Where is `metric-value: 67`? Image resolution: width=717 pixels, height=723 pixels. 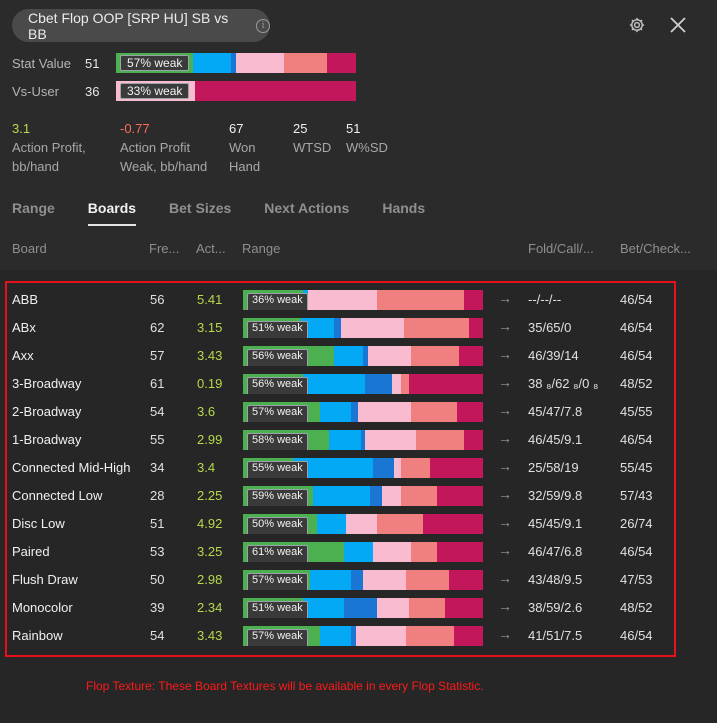
metric-value: 67 is located at coordinates (236, 128).